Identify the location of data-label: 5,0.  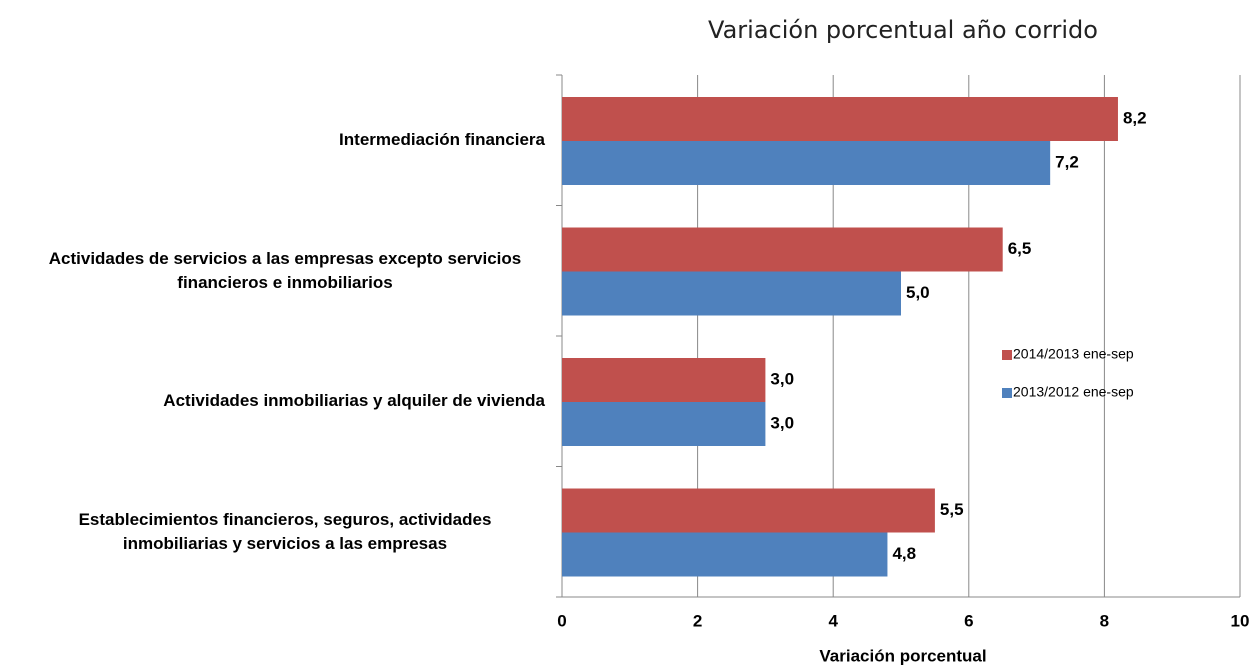
(918, 292).